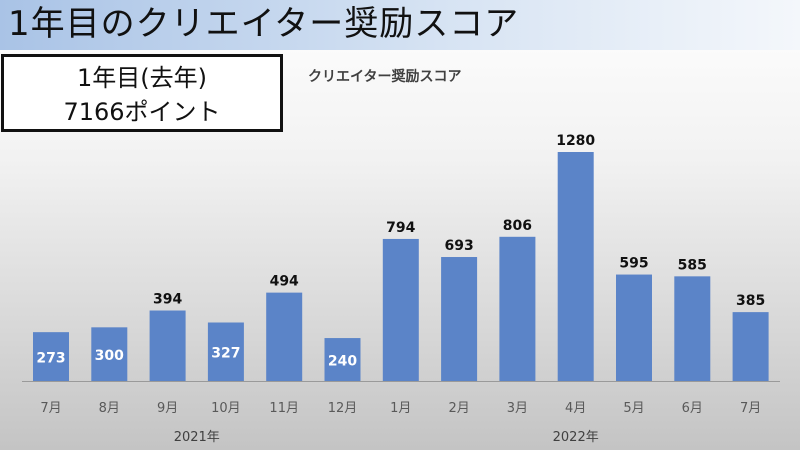 This screenshot has height=450, width=800. Describe the element at coordinates (517, 408) in the screenshot. I see `x-tick-label: 3月` at that location.